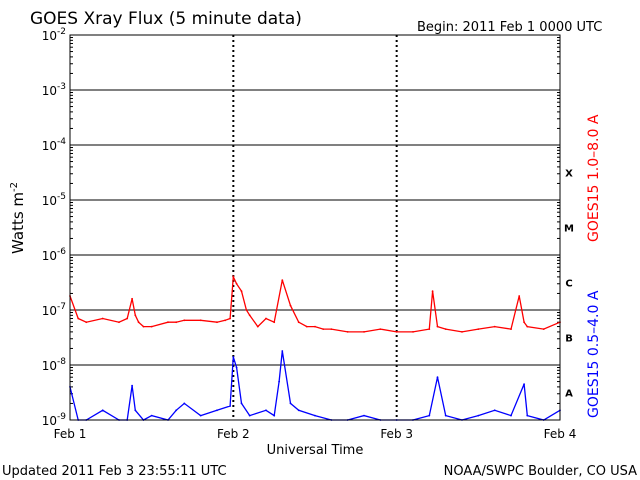 Image resolution: width=640 pixels, height=480 pixels. Describe the element at coordinates (594, 178) in the screenshot. I see `series-label-long-wave: GOES15 1.0–8.0 A` at that location.